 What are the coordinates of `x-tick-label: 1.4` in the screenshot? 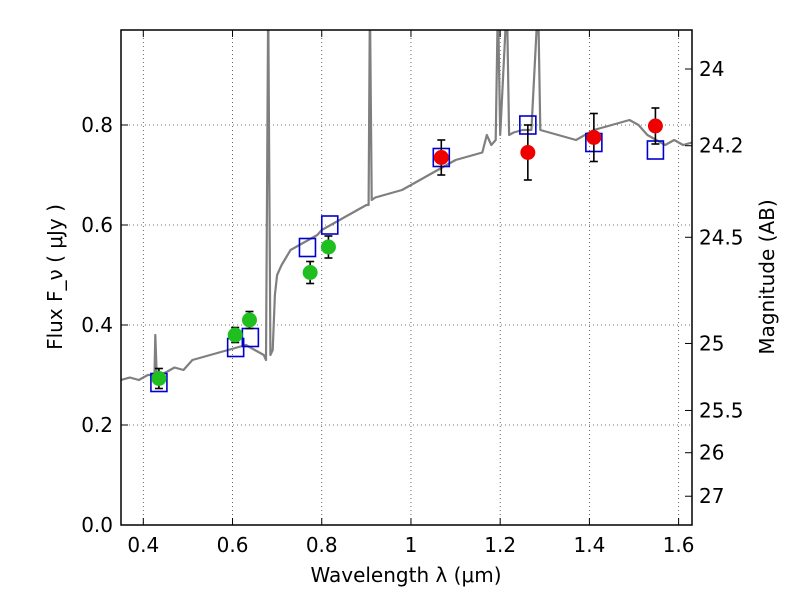 It's located at (589, 545).